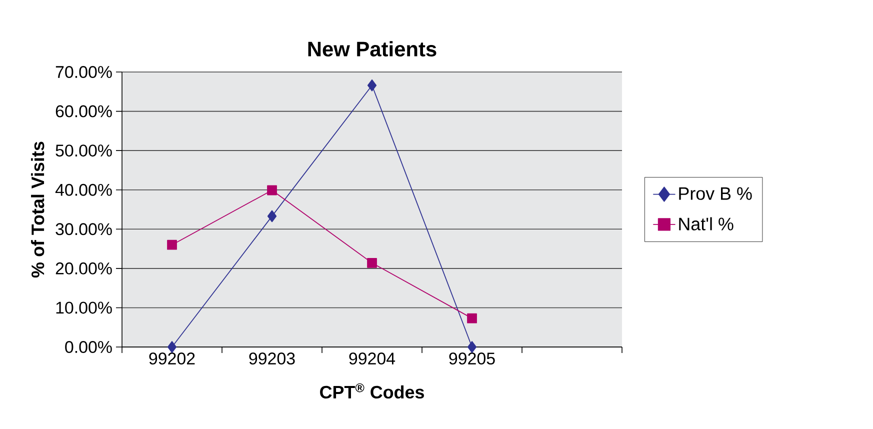 The image size is (873, 429). What do you see at coordinates (272, 358) in the screenshot?
I see `x-tick-label: 99203` at bounding box center [272, 358].